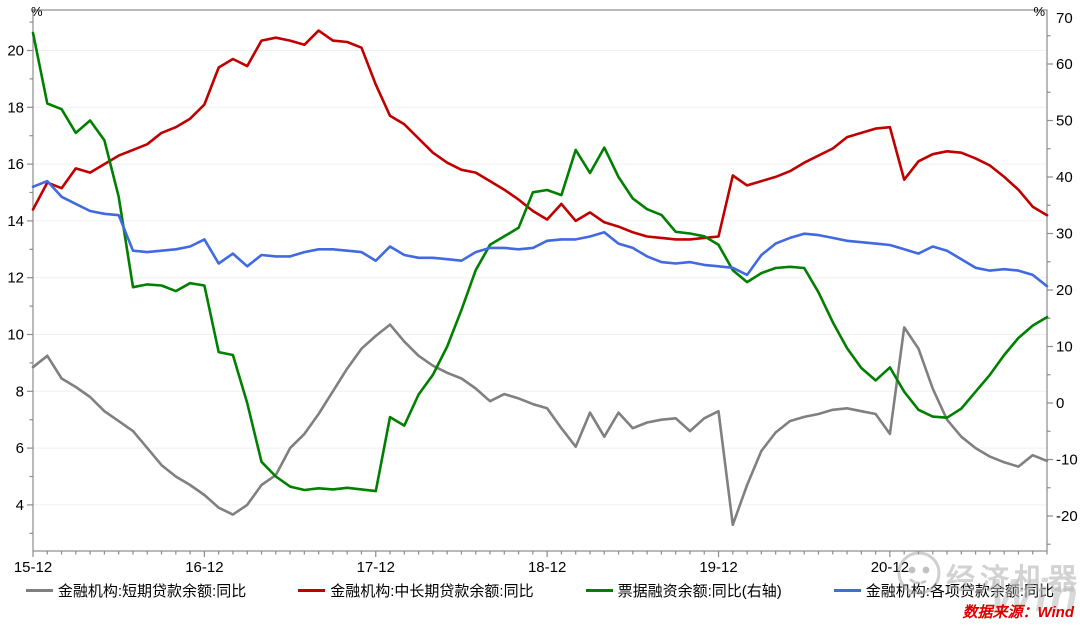 This screenshot has height=626, width=1080. What do you see at coordinates (15, 107) in the screenshot?
I see `y-axis-label-left: 18` at bounding box center [15, 107].